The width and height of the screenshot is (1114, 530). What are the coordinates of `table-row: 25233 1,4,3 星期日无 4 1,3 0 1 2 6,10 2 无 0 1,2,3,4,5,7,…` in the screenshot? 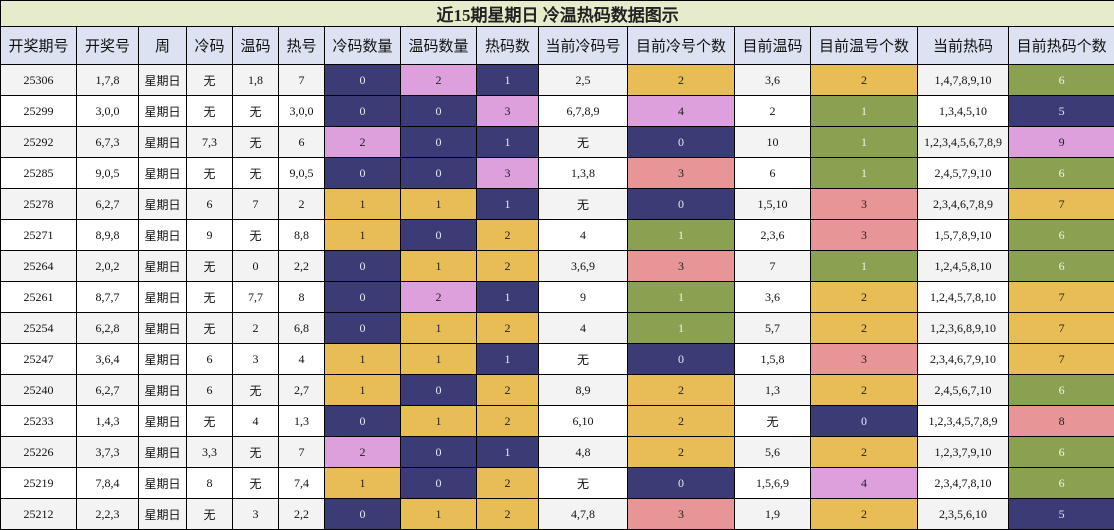 It's located at (557, 421).